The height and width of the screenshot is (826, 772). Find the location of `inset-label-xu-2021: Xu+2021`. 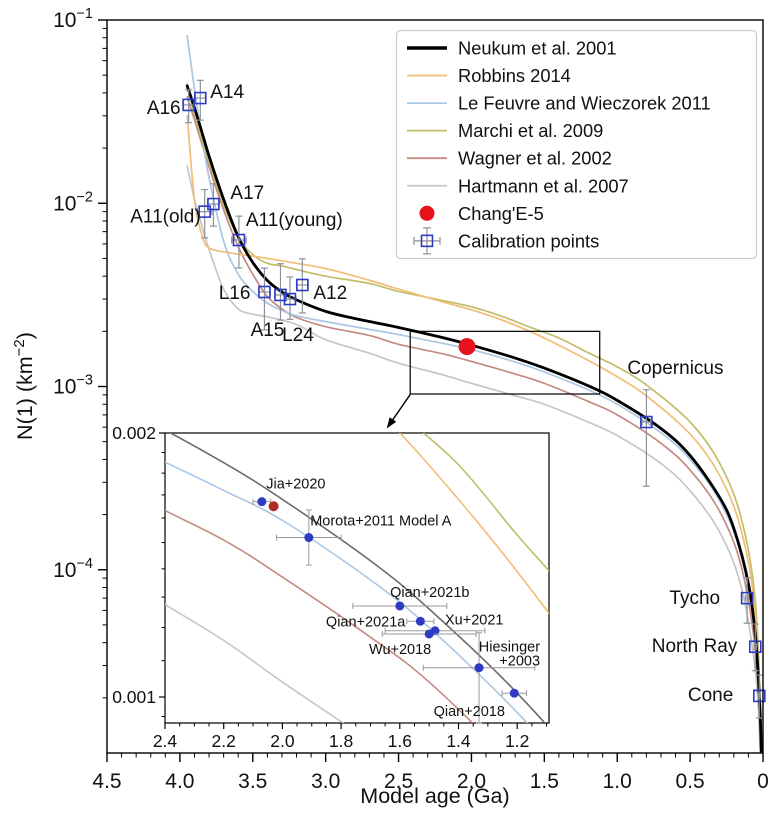

inset-label-xu-2021: Xu+2021 is located at coordinates (474, 621).